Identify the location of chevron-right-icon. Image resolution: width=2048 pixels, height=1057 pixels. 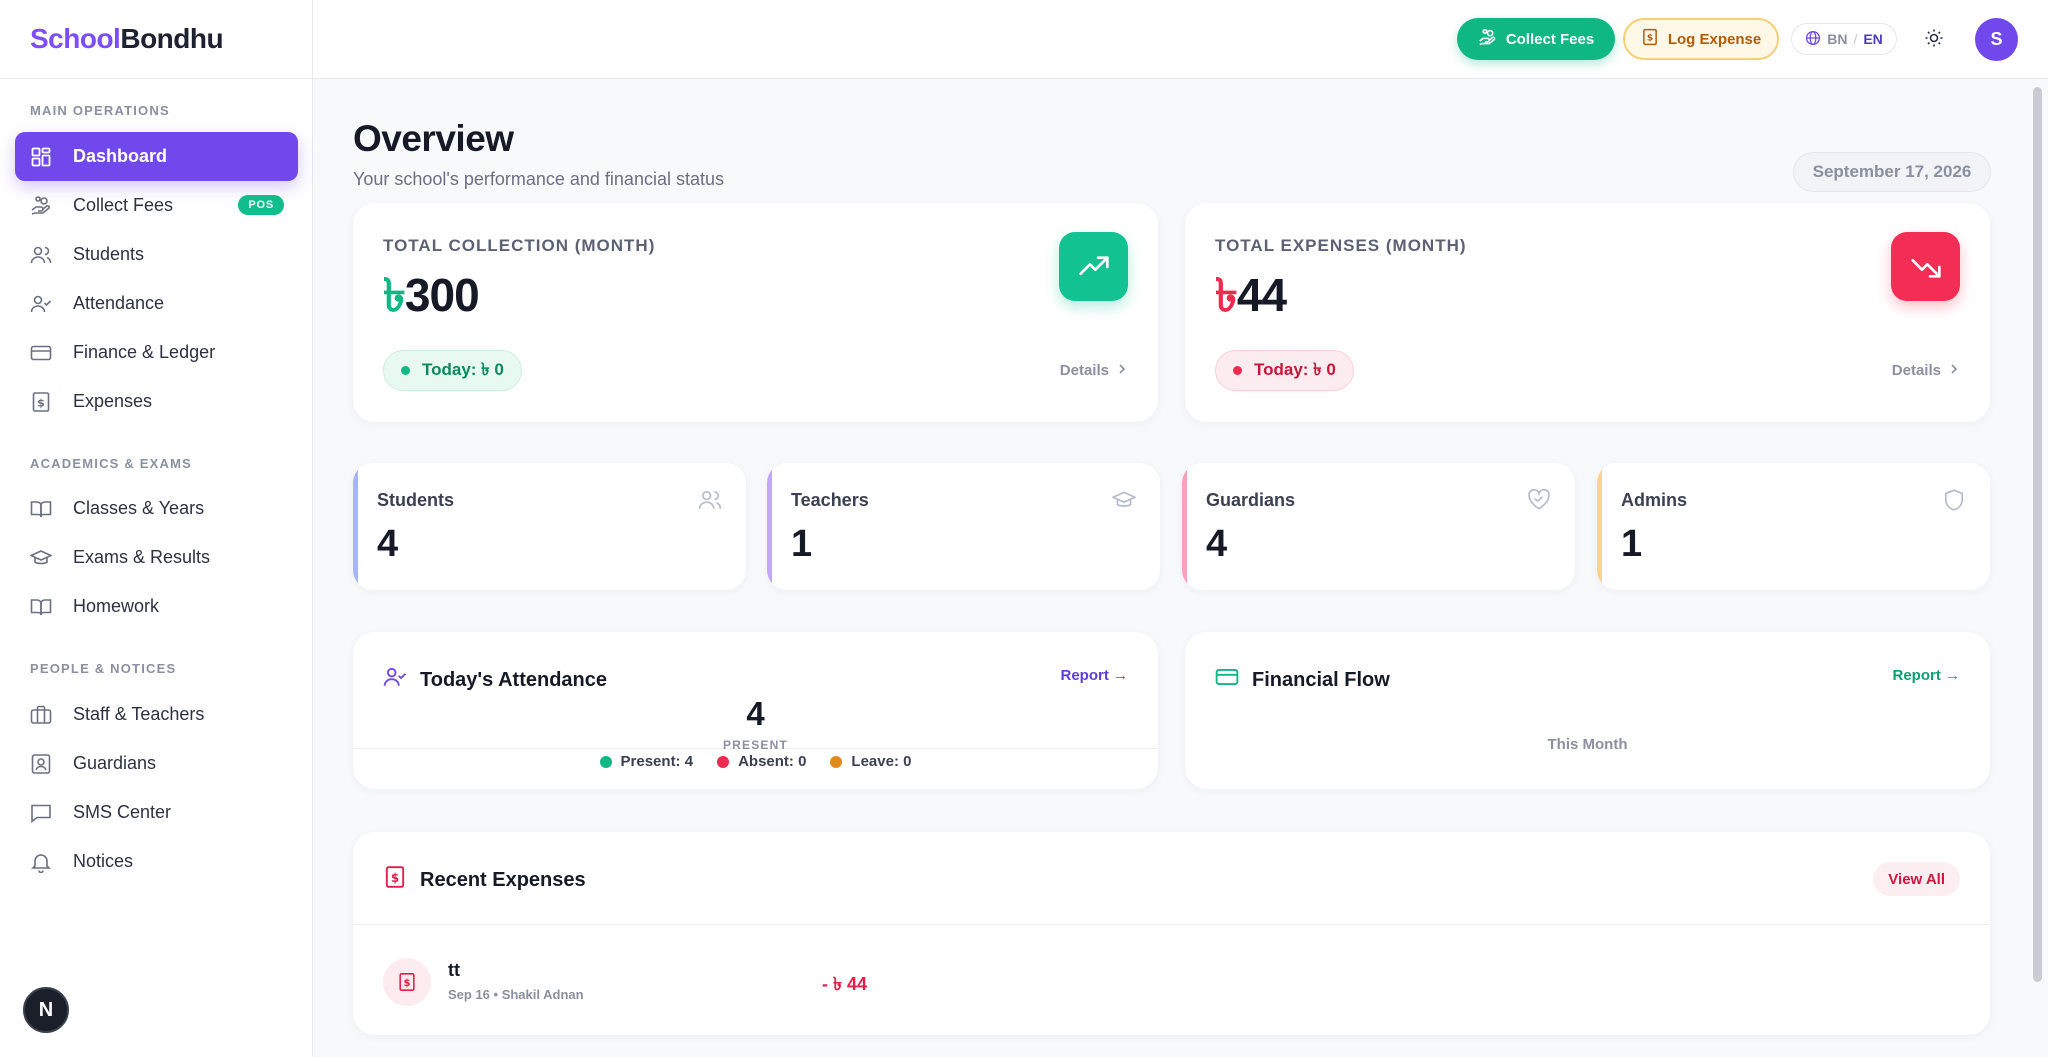
(1122, 370).